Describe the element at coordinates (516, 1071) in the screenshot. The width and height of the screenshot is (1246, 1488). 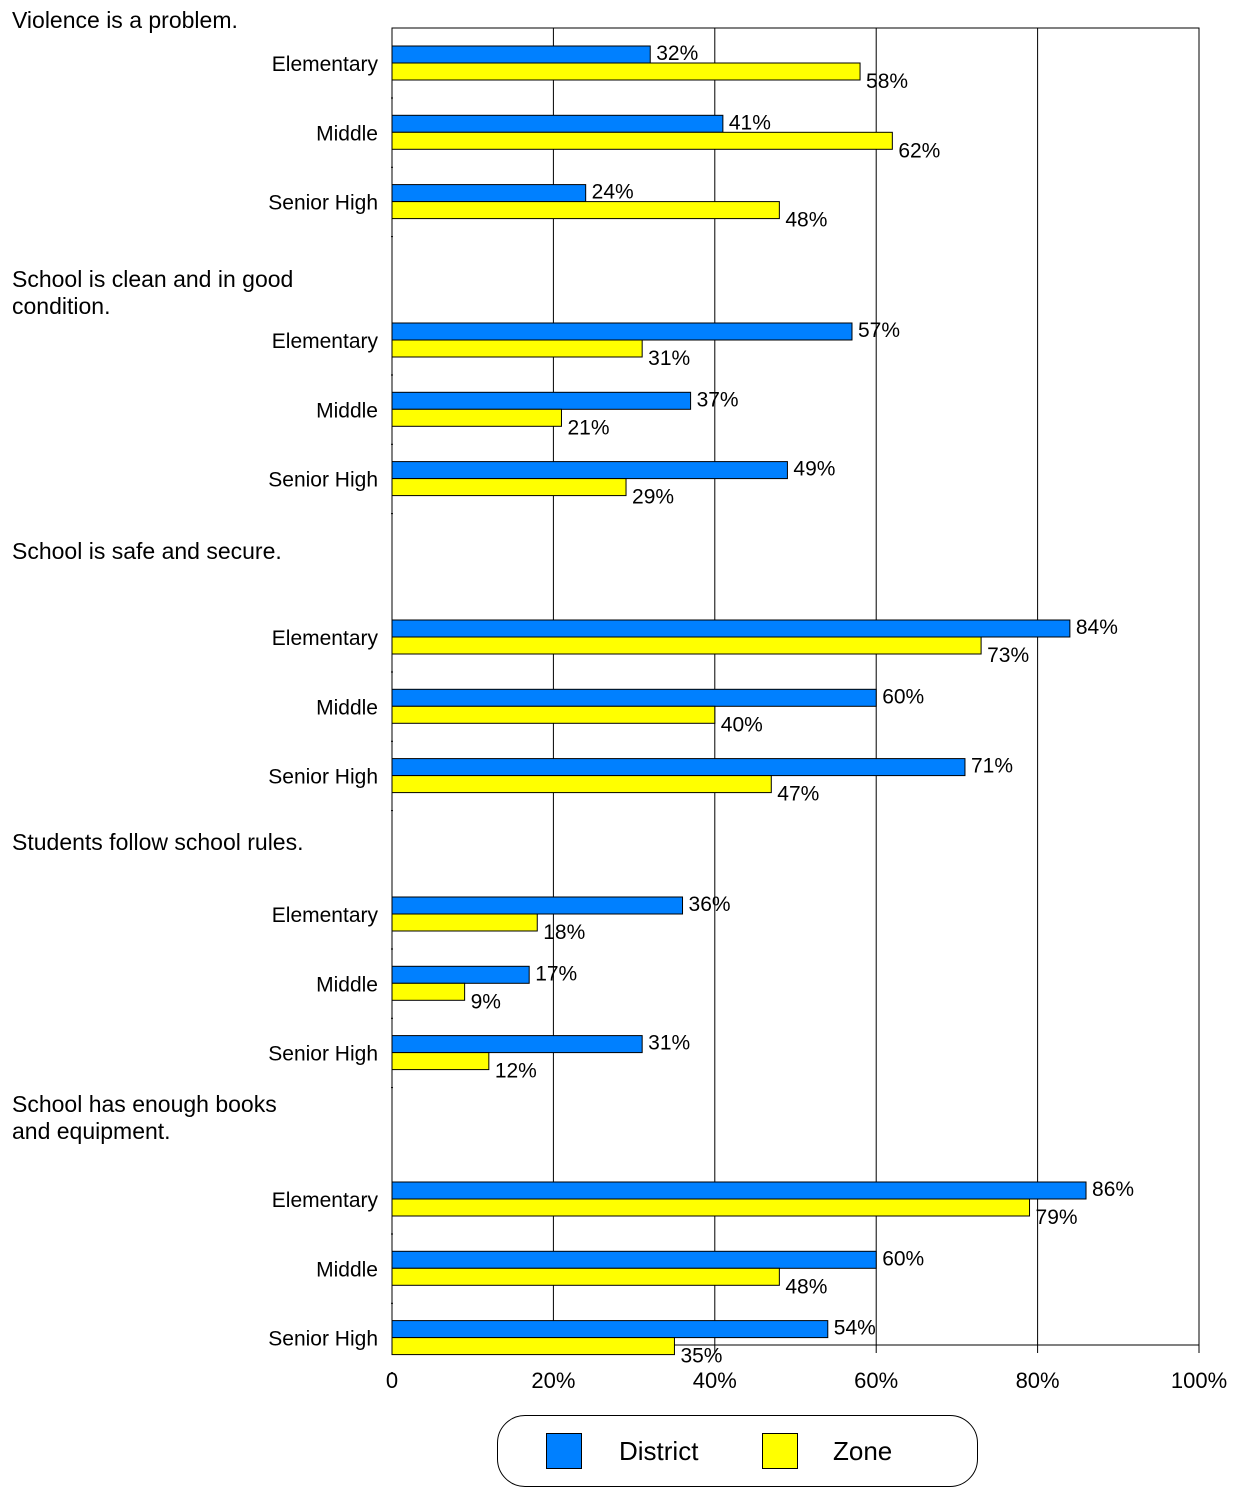
I see `data-label-zone: 12%` at that location.